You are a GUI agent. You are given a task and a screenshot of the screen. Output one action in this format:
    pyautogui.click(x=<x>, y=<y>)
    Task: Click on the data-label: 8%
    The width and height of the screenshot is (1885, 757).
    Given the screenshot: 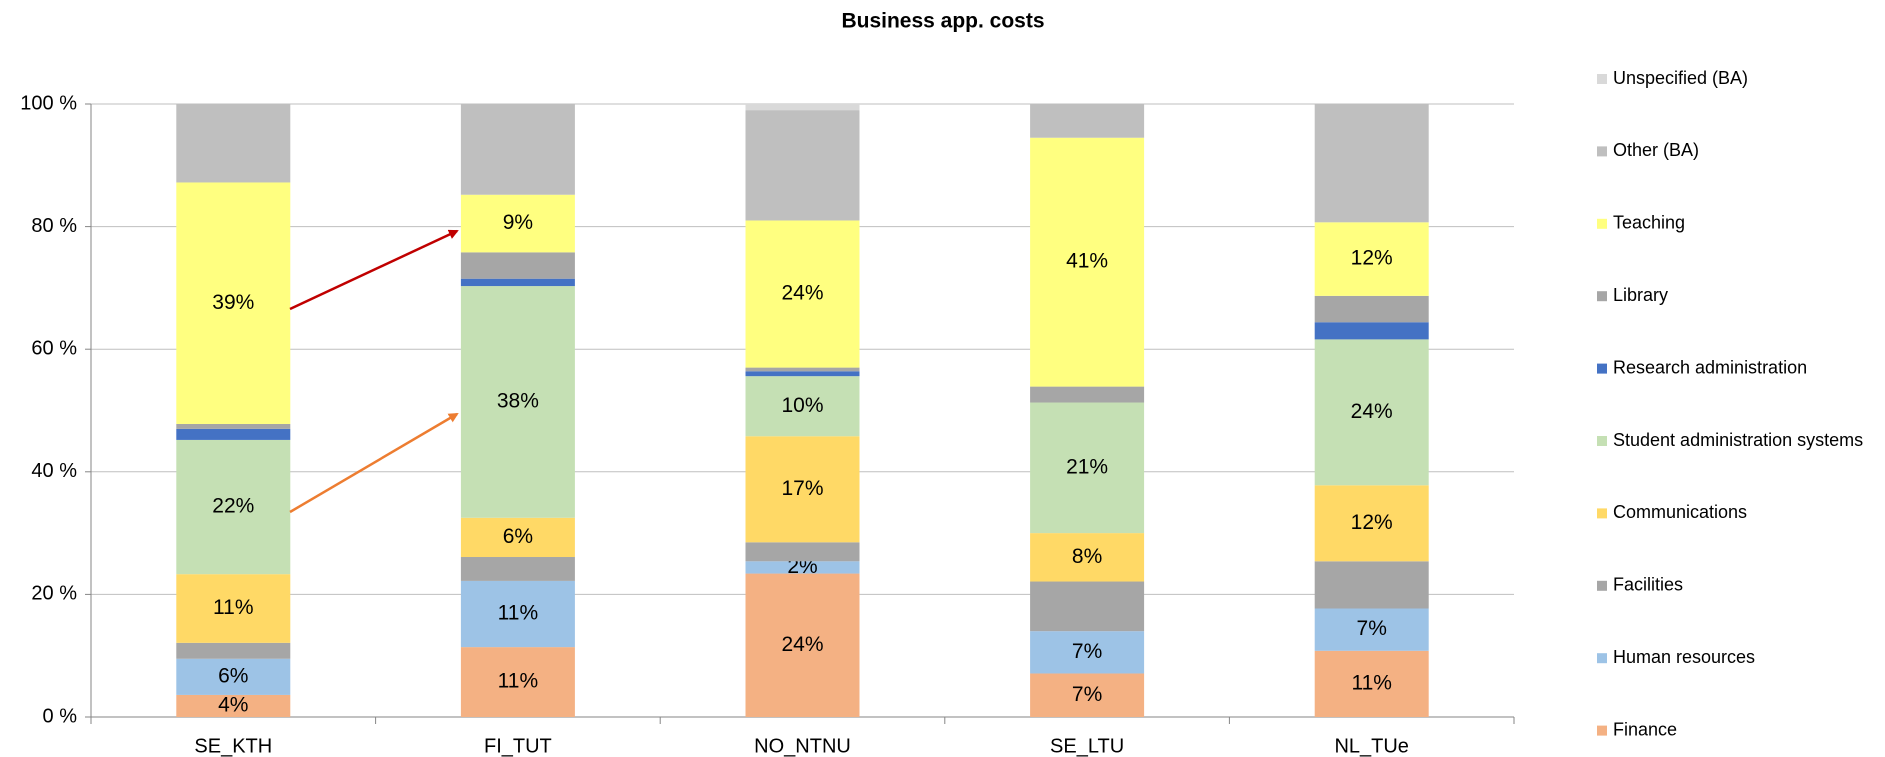 What is the action you would take?
    pyautogui.click(x=1087, y=556)
    